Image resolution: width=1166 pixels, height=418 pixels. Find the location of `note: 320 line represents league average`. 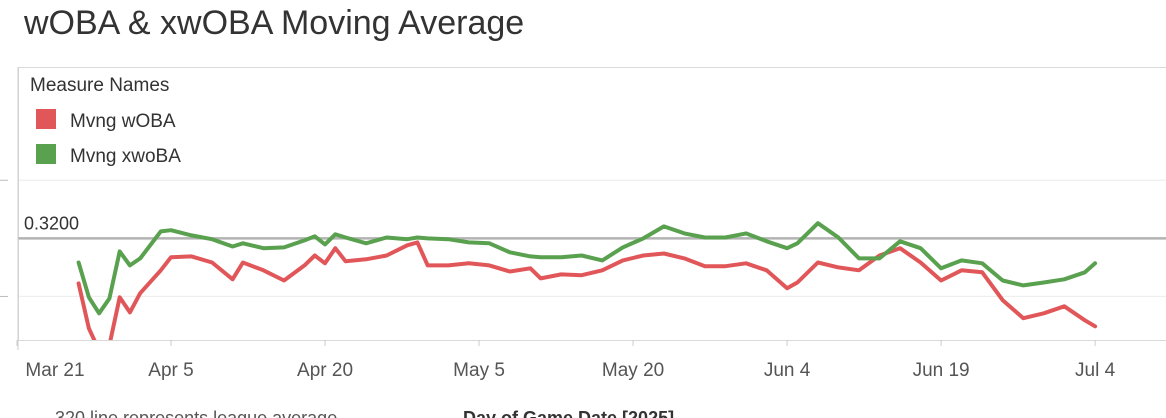

note: 320 line represents league average is located at coordinates (196, 413).